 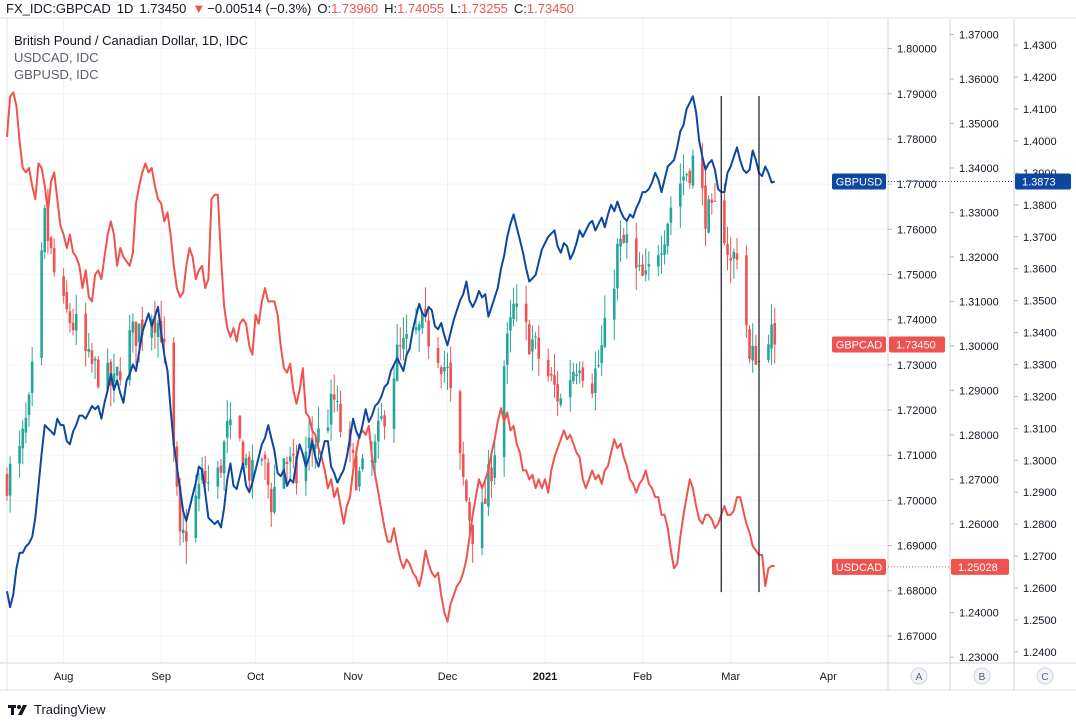 I want to click on axis-tick-label: 1.37000, so click(x=979, y=36).